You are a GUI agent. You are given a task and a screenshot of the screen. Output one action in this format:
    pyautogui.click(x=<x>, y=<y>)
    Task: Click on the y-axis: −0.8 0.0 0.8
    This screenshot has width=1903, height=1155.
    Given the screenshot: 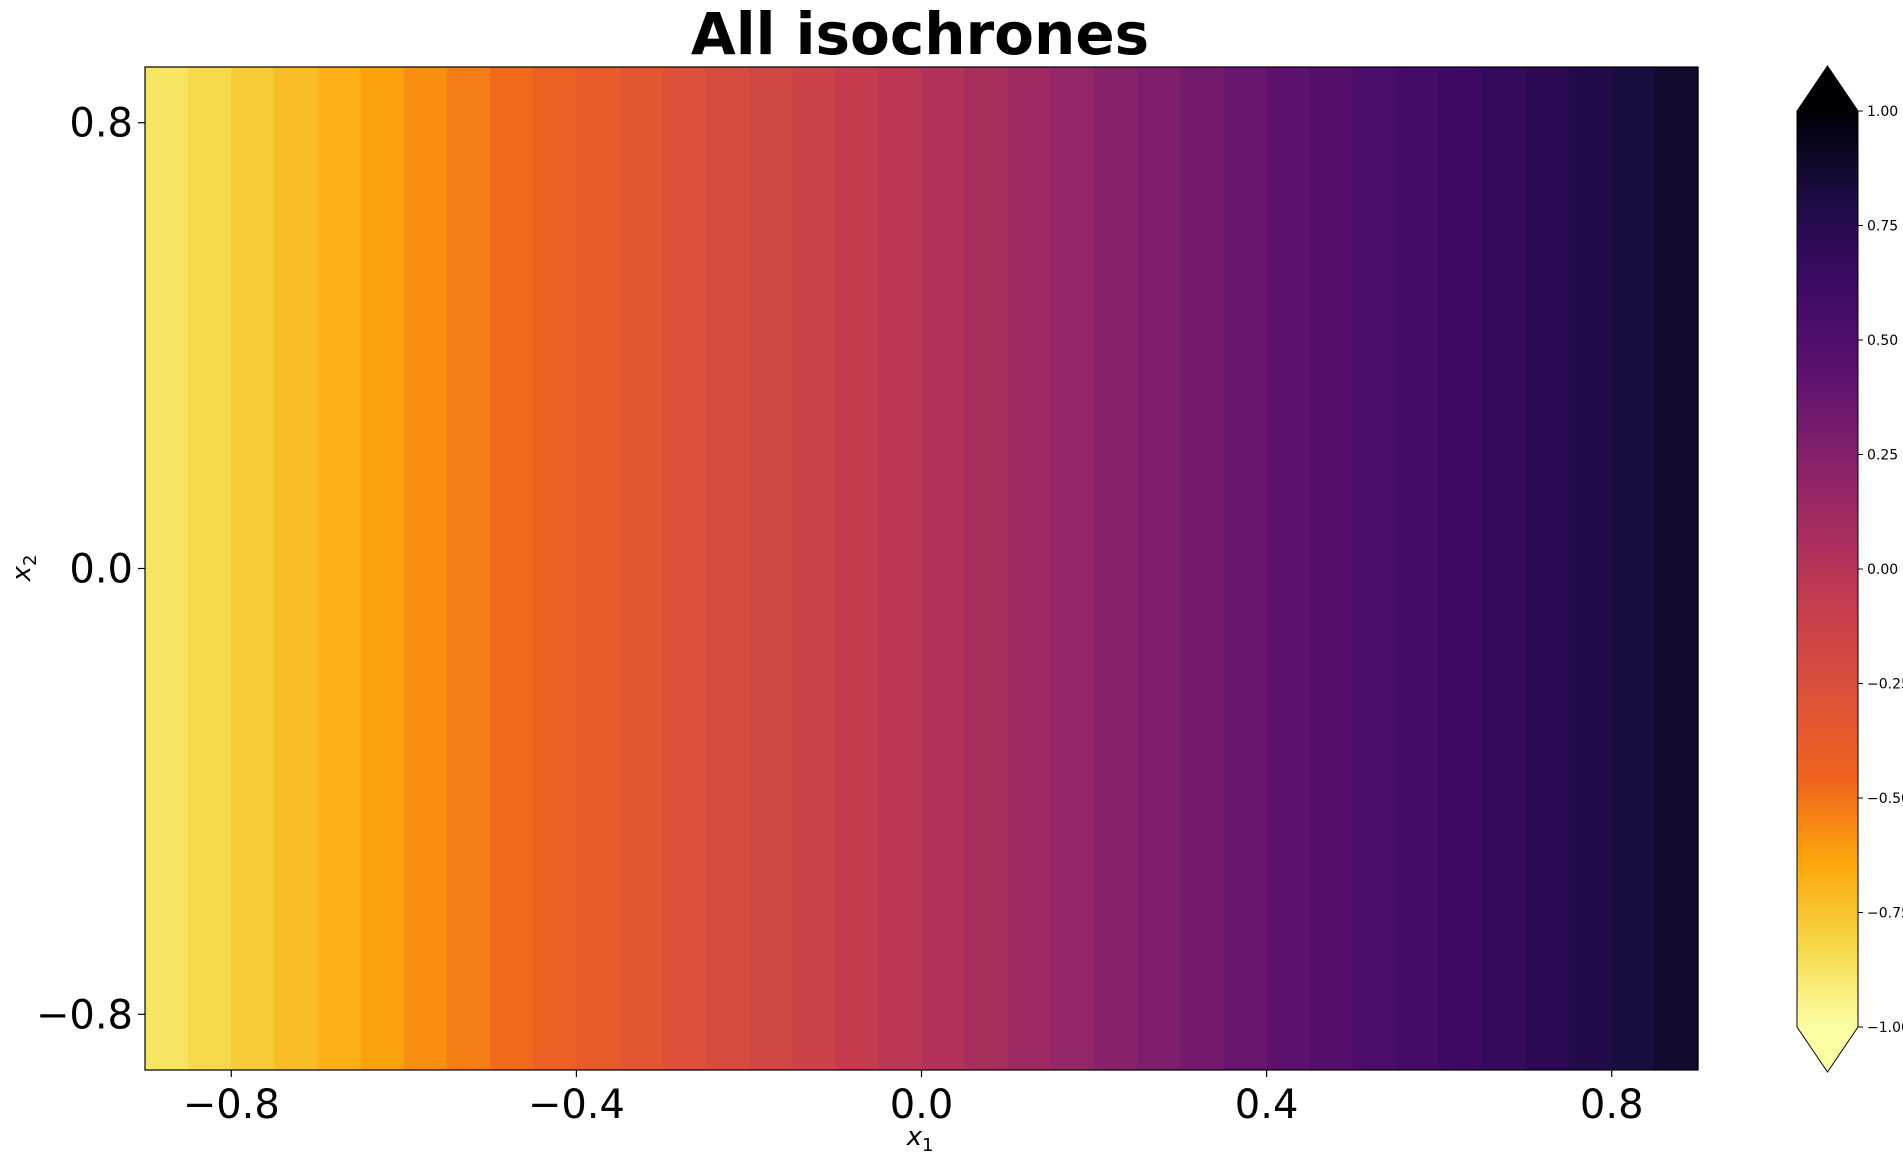 What is the action you would take?
    pyautogui.click(x=90, y=569)
    